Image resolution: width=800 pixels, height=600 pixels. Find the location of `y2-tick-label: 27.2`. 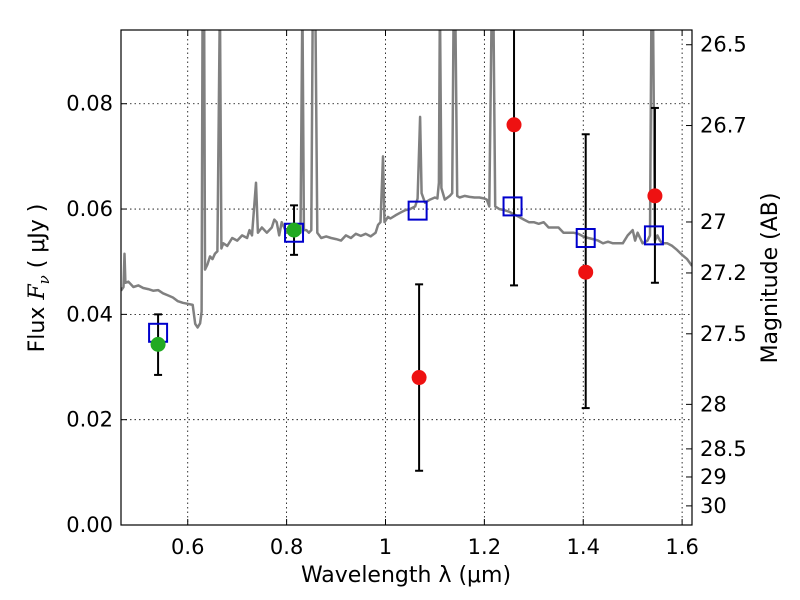

y2-tick-label: 27.2 is located at coordinates (723, 273).